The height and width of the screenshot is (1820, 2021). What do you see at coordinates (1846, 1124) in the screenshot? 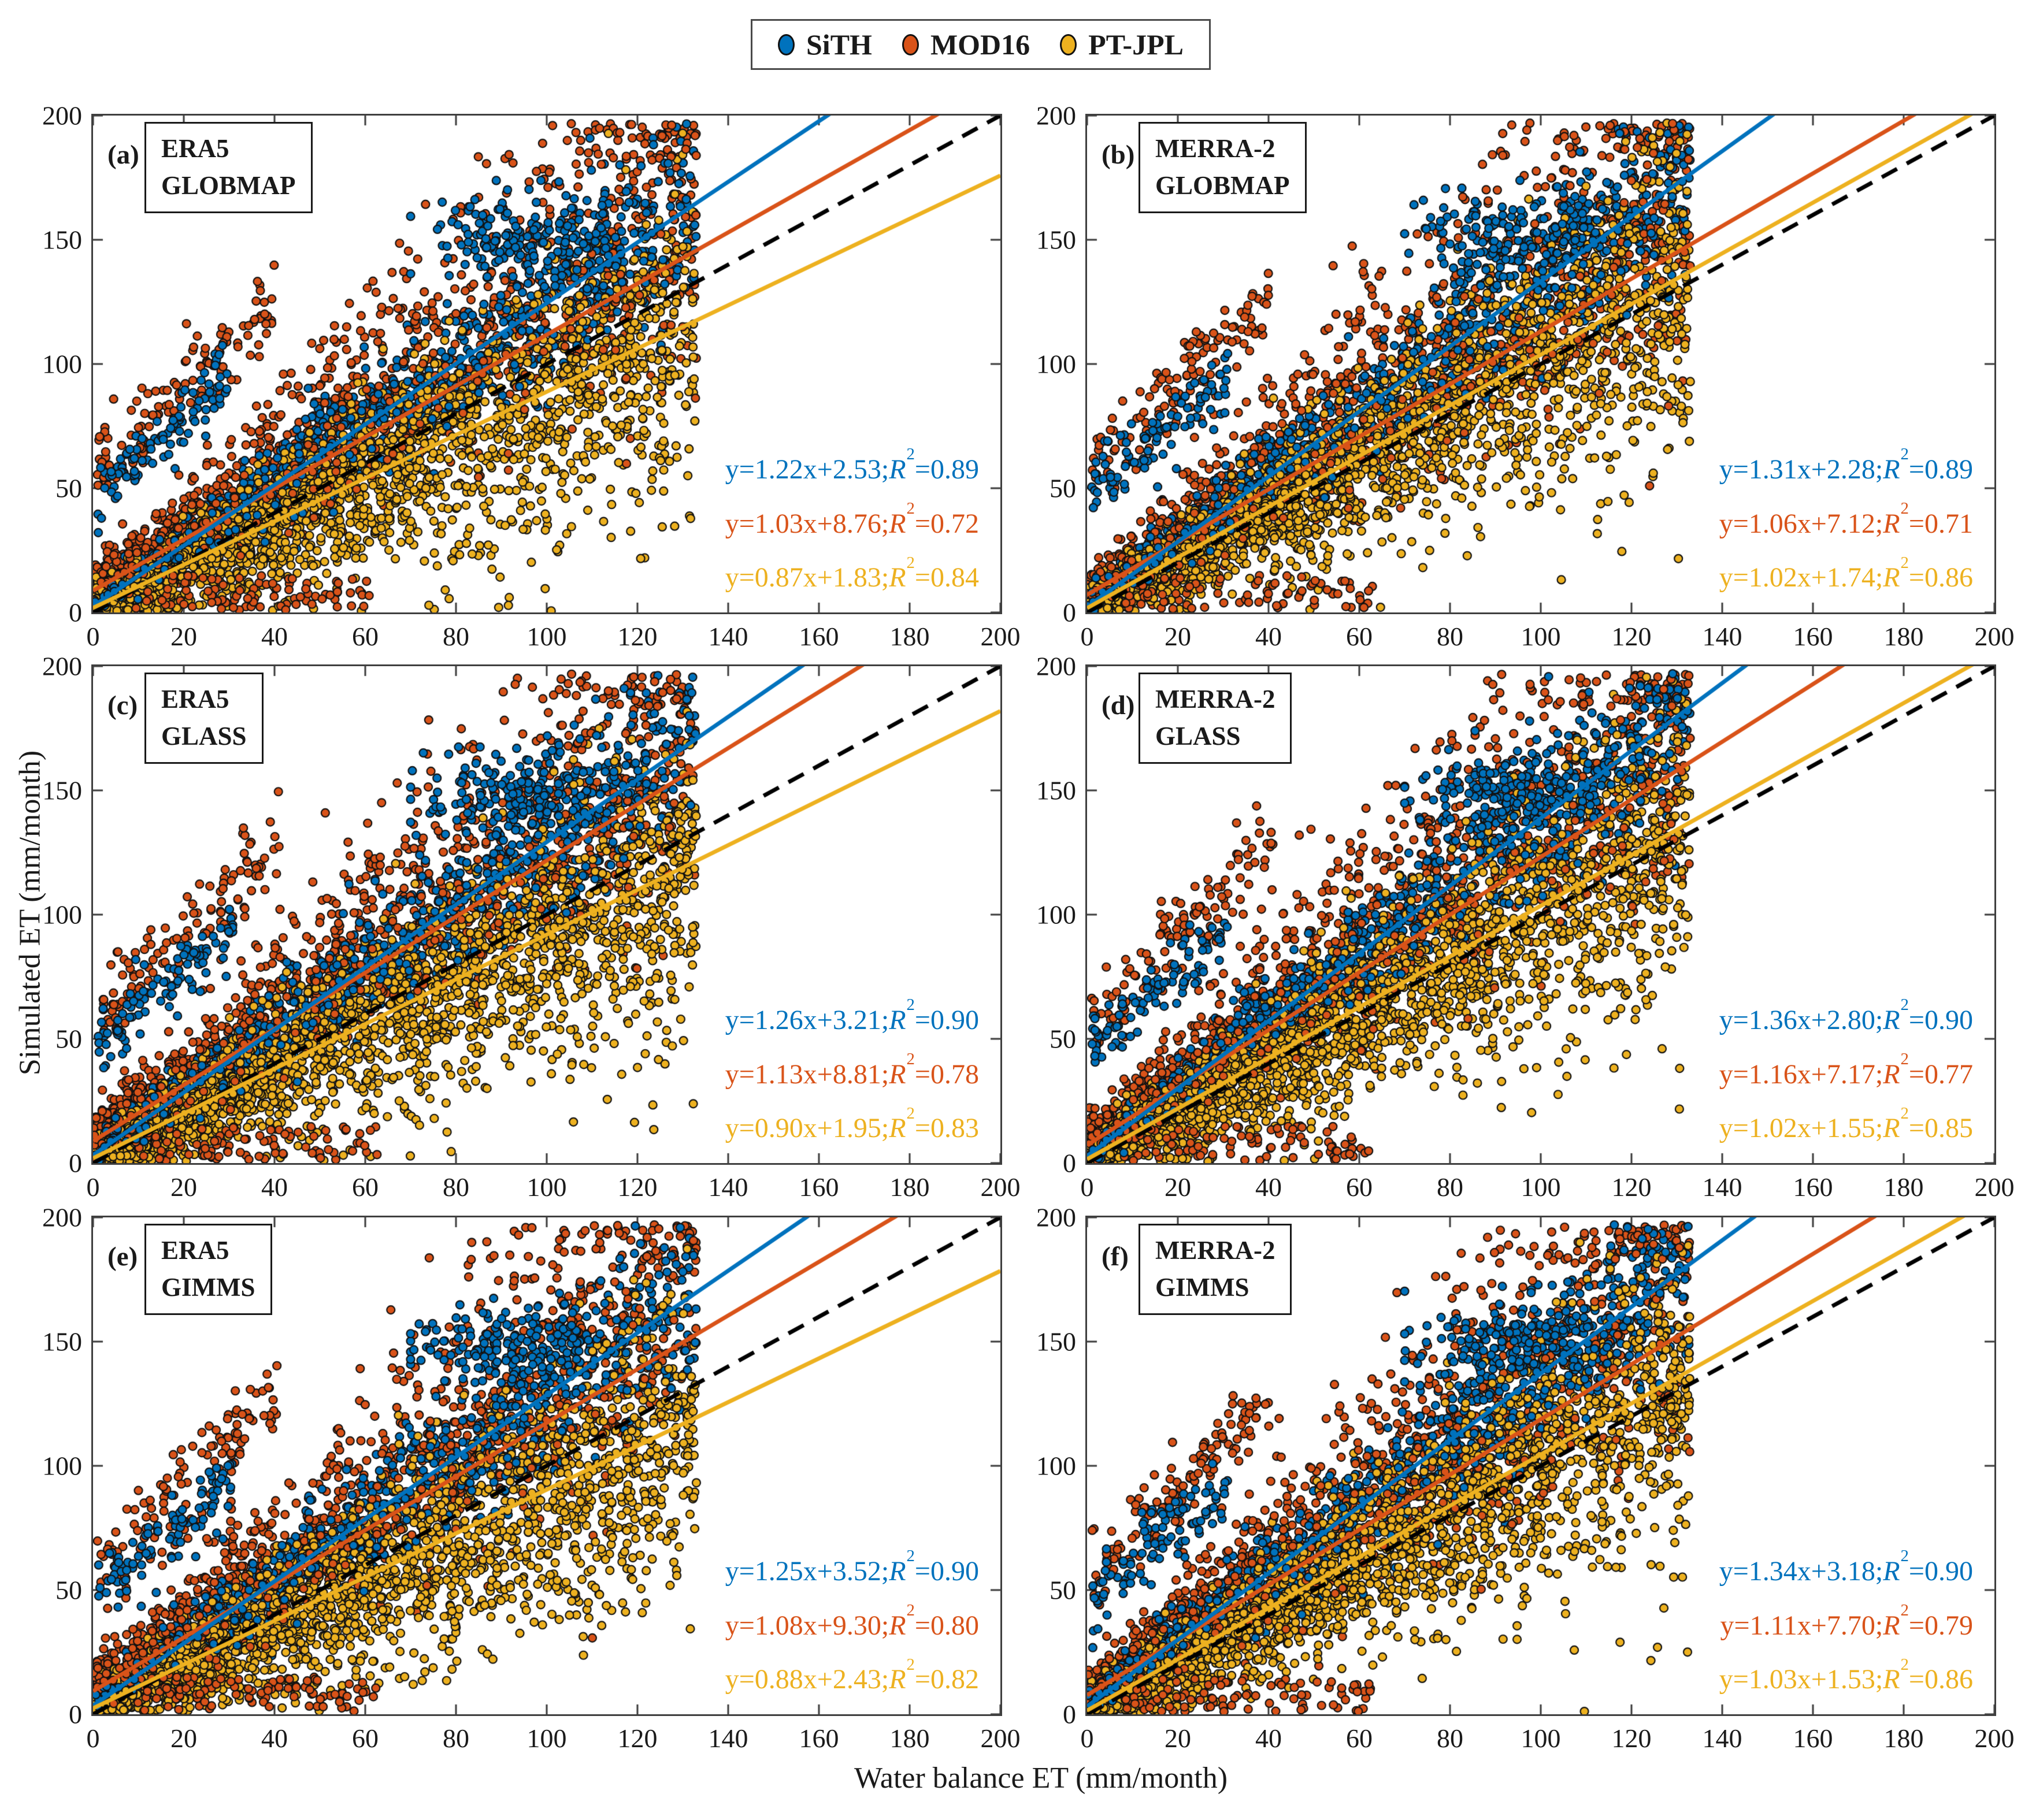
I see `equation-pt-jpl: y=1.02x+1.55;R2=0.85` at bounding box center [1846, 1124].